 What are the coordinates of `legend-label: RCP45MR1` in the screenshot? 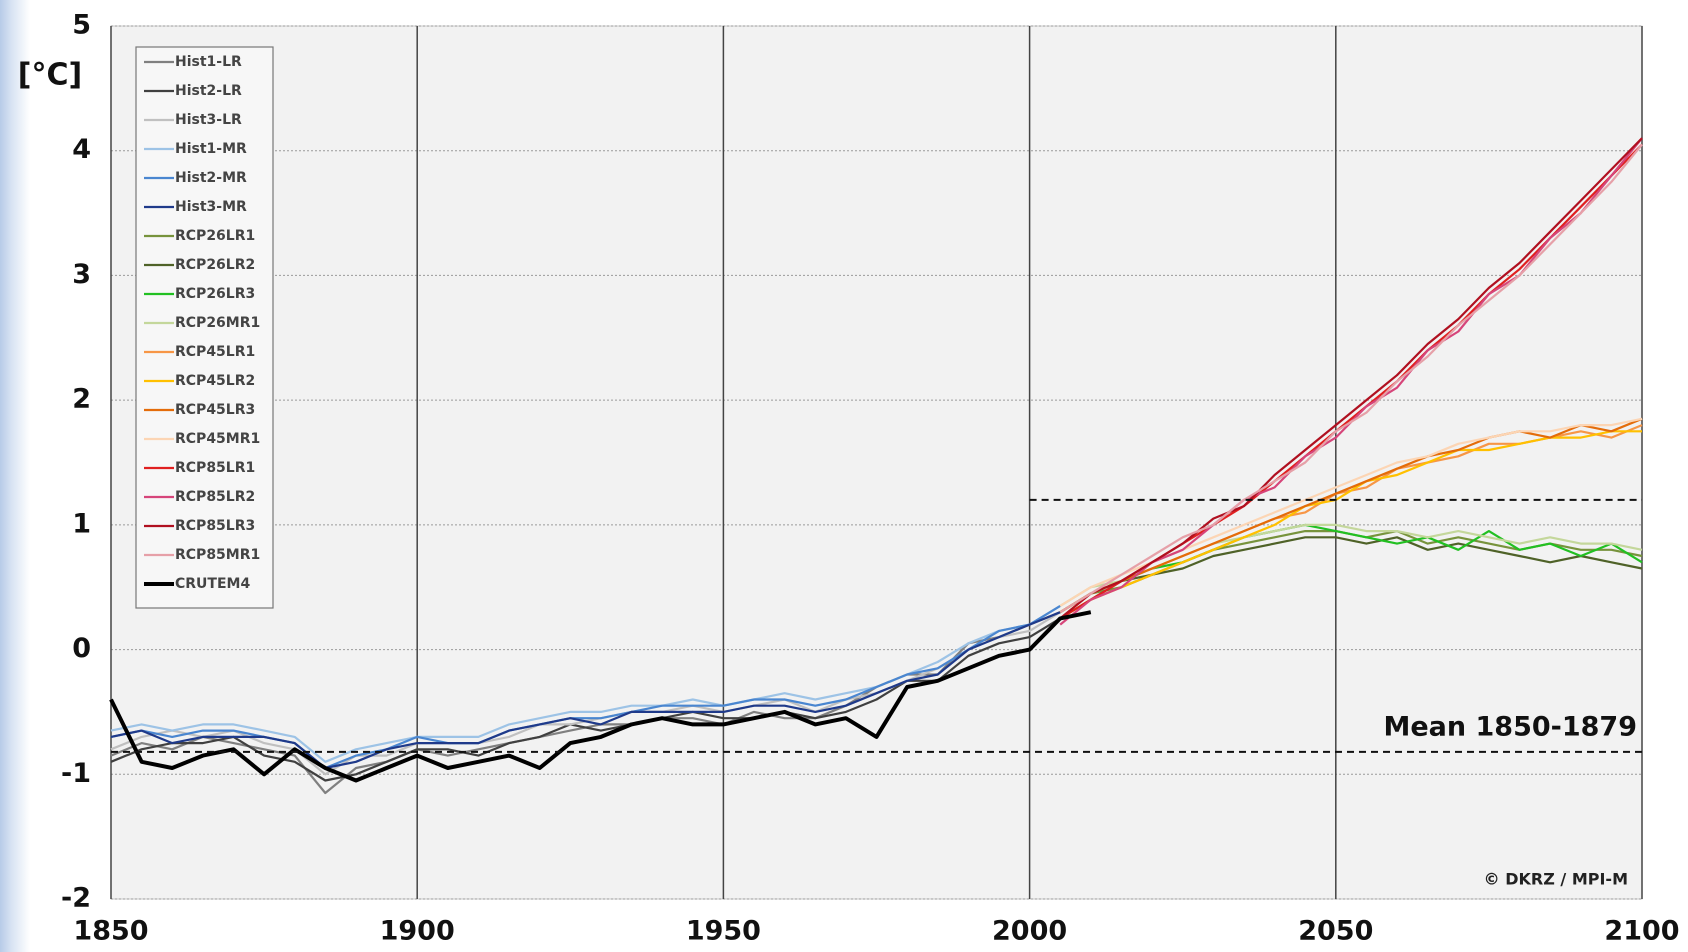 It's located at (217, 439).